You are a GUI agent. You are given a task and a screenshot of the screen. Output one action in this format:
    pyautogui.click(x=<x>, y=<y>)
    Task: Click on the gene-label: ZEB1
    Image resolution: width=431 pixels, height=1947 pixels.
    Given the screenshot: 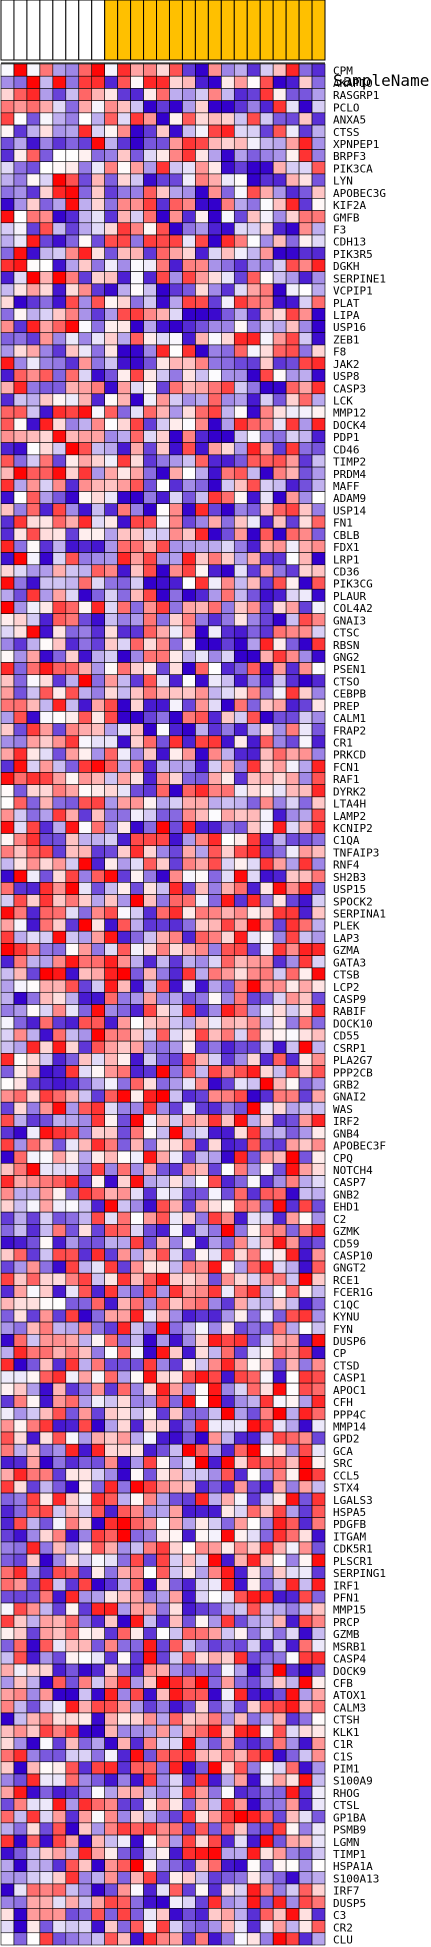 What is the action you would take?
    pyautogui.click(x=346, y=339)
    